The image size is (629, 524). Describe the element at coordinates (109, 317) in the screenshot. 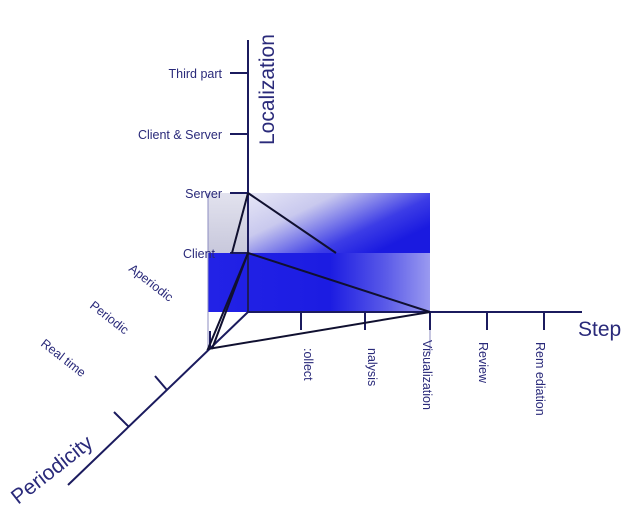

I see `periodicity-tick-periodic: Periodic` at that location.